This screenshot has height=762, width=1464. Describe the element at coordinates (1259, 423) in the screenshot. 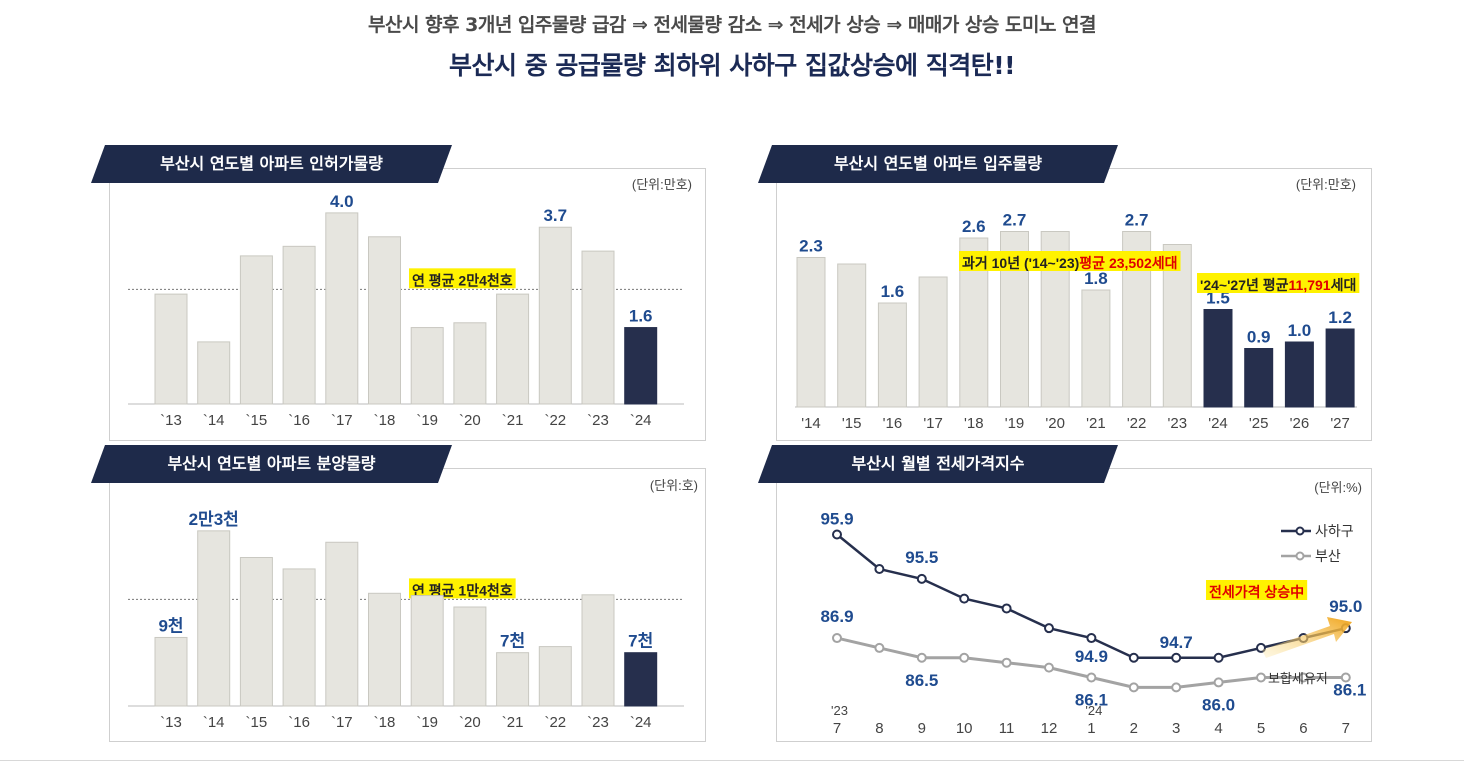

I see `chart1-tick-11: '25` at that location.